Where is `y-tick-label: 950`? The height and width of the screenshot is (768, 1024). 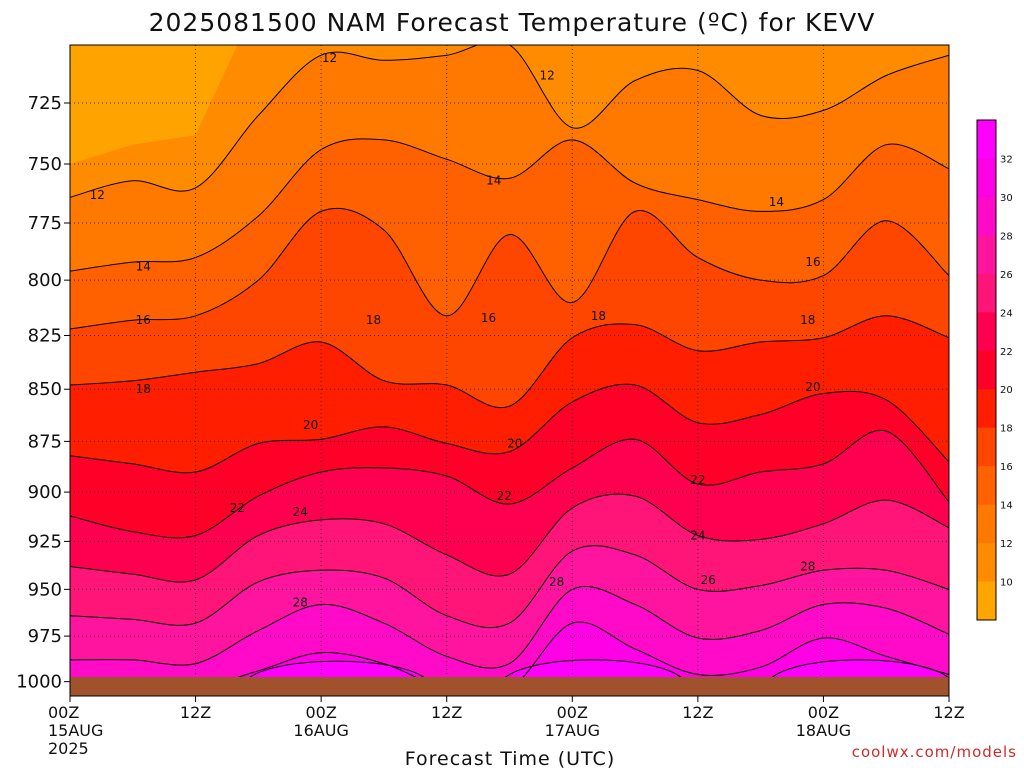 y-tick-label: 950 is located at coordinates (45, 589).